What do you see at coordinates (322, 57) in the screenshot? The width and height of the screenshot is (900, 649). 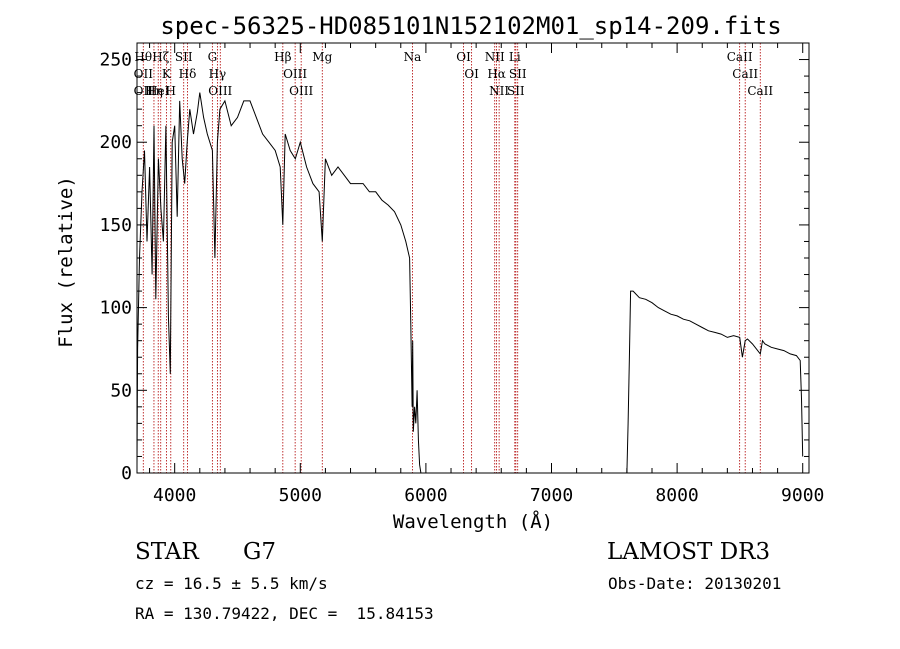 I see `line-marker-label: Mg` at bounding box center [322, 57].